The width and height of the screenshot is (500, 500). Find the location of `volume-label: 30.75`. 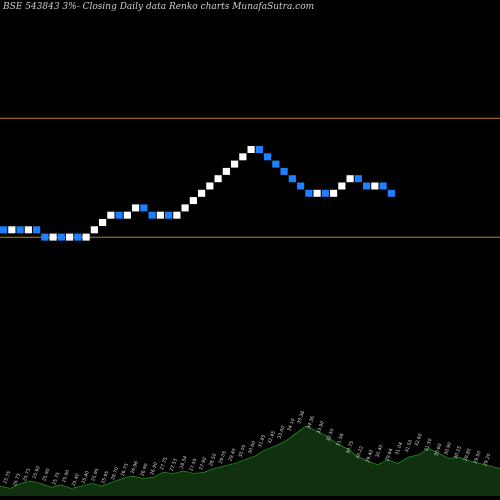

volume-label: 30.75 is located at coordinates (350, 447).